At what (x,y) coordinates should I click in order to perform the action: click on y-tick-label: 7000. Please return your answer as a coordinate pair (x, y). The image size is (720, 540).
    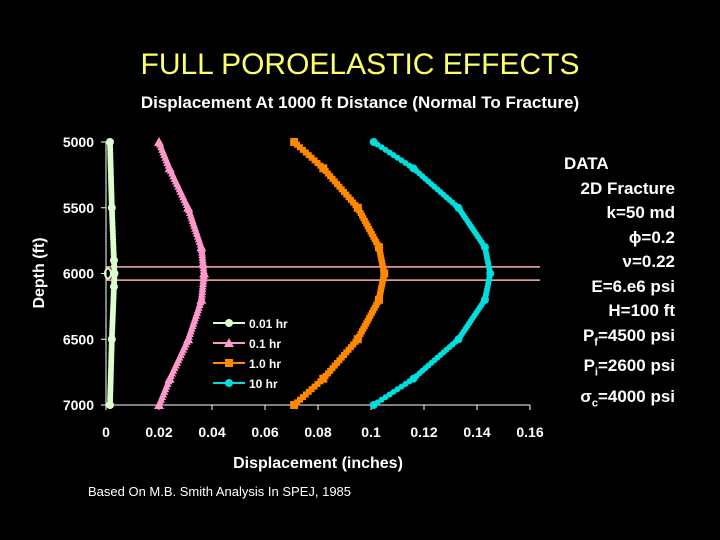
    Looking at the image, I should click on (78, 405).